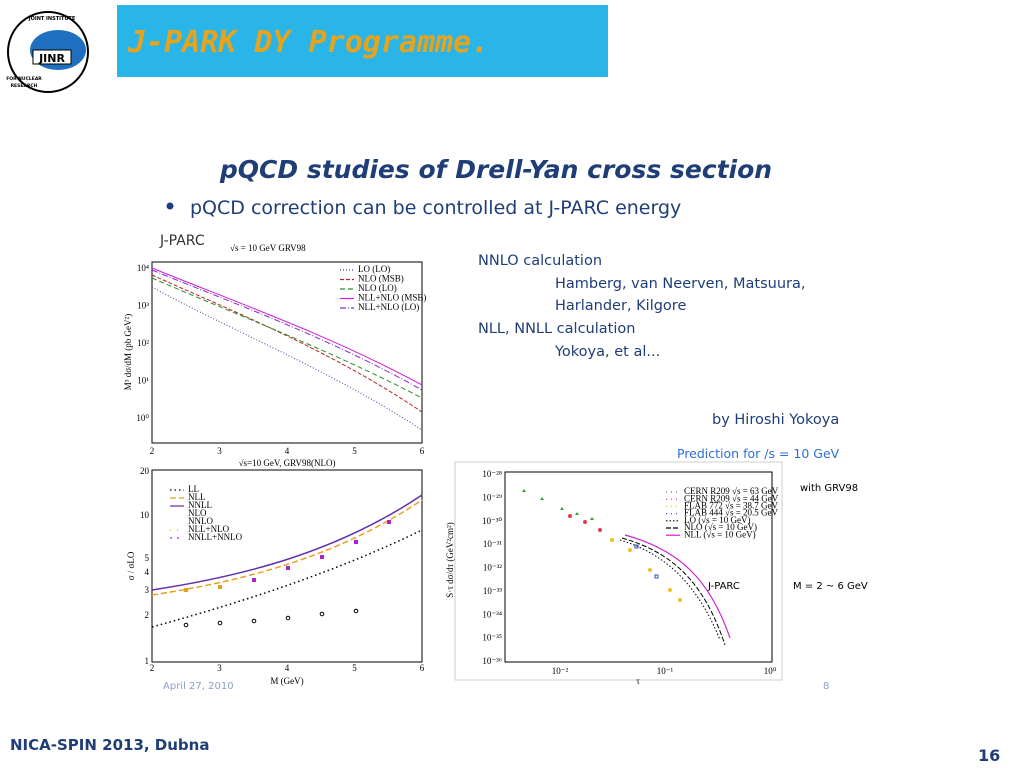  I want to click on y-axis-label: S·τ dσ/dτ (GeV²cm²), so click(450, 559).